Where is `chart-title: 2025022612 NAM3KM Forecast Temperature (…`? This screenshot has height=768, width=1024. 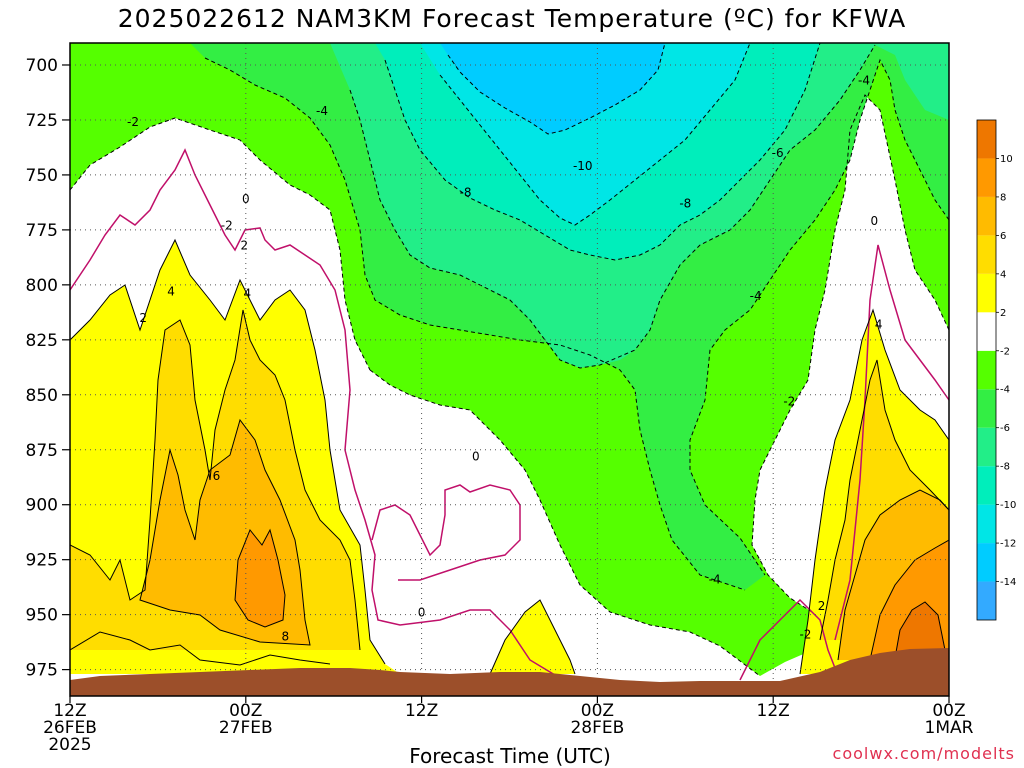
chart-title: 2025022612 NAM3KM Forecast Temperature (… is located at coordinates (512, 18).